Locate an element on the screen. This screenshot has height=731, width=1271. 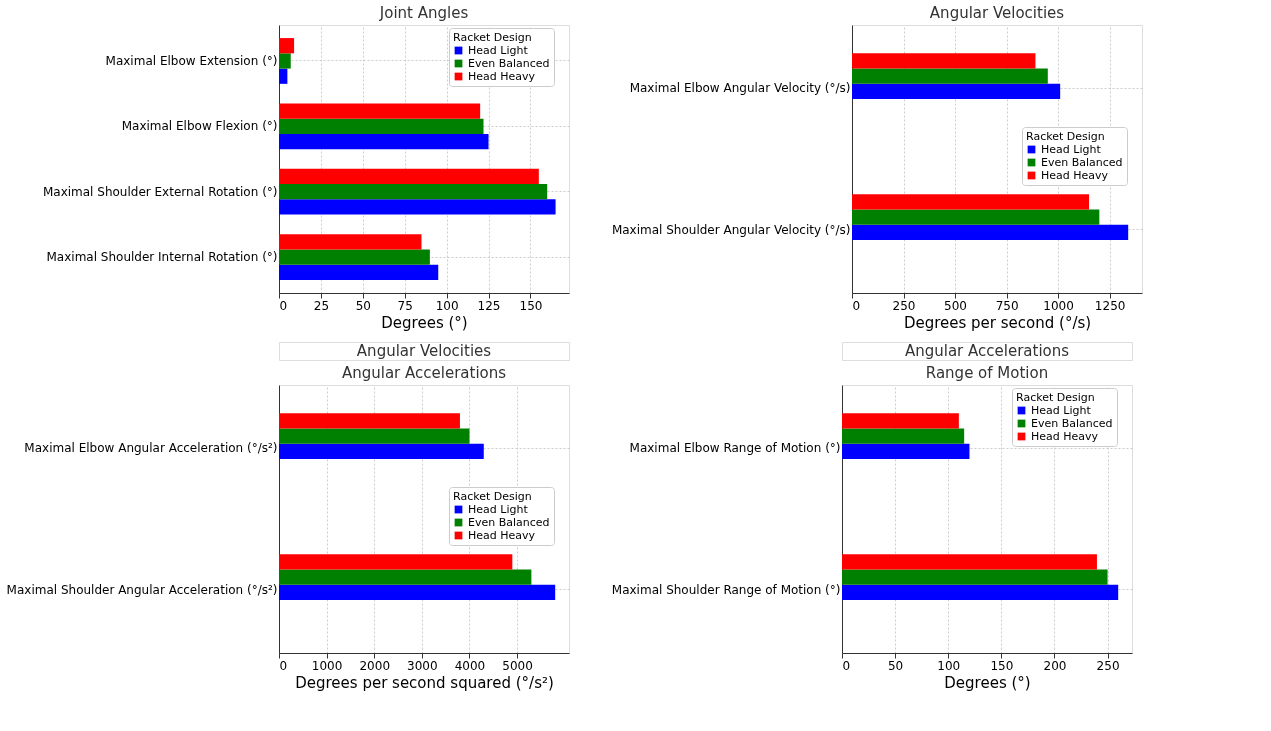
x-axis-title: Degrees per second squared (°/s²) is located at coordinates (424, 682).